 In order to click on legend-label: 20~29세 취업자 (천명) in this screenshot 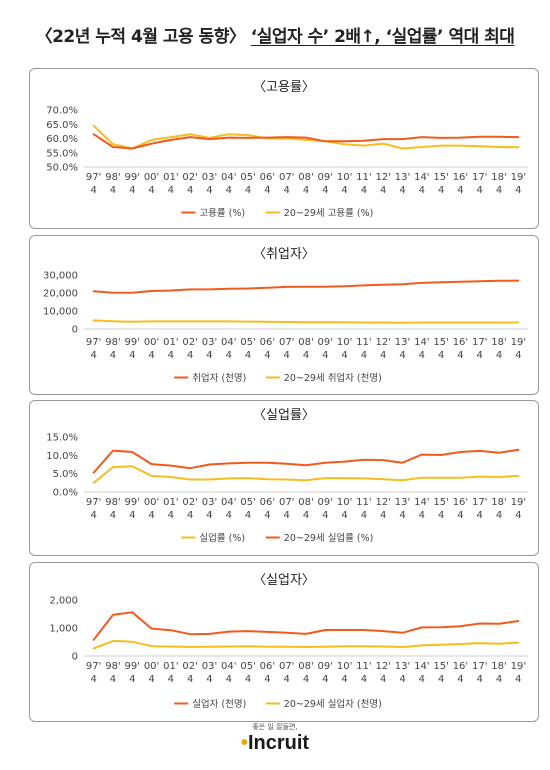, I will do `click(333, 378)`.